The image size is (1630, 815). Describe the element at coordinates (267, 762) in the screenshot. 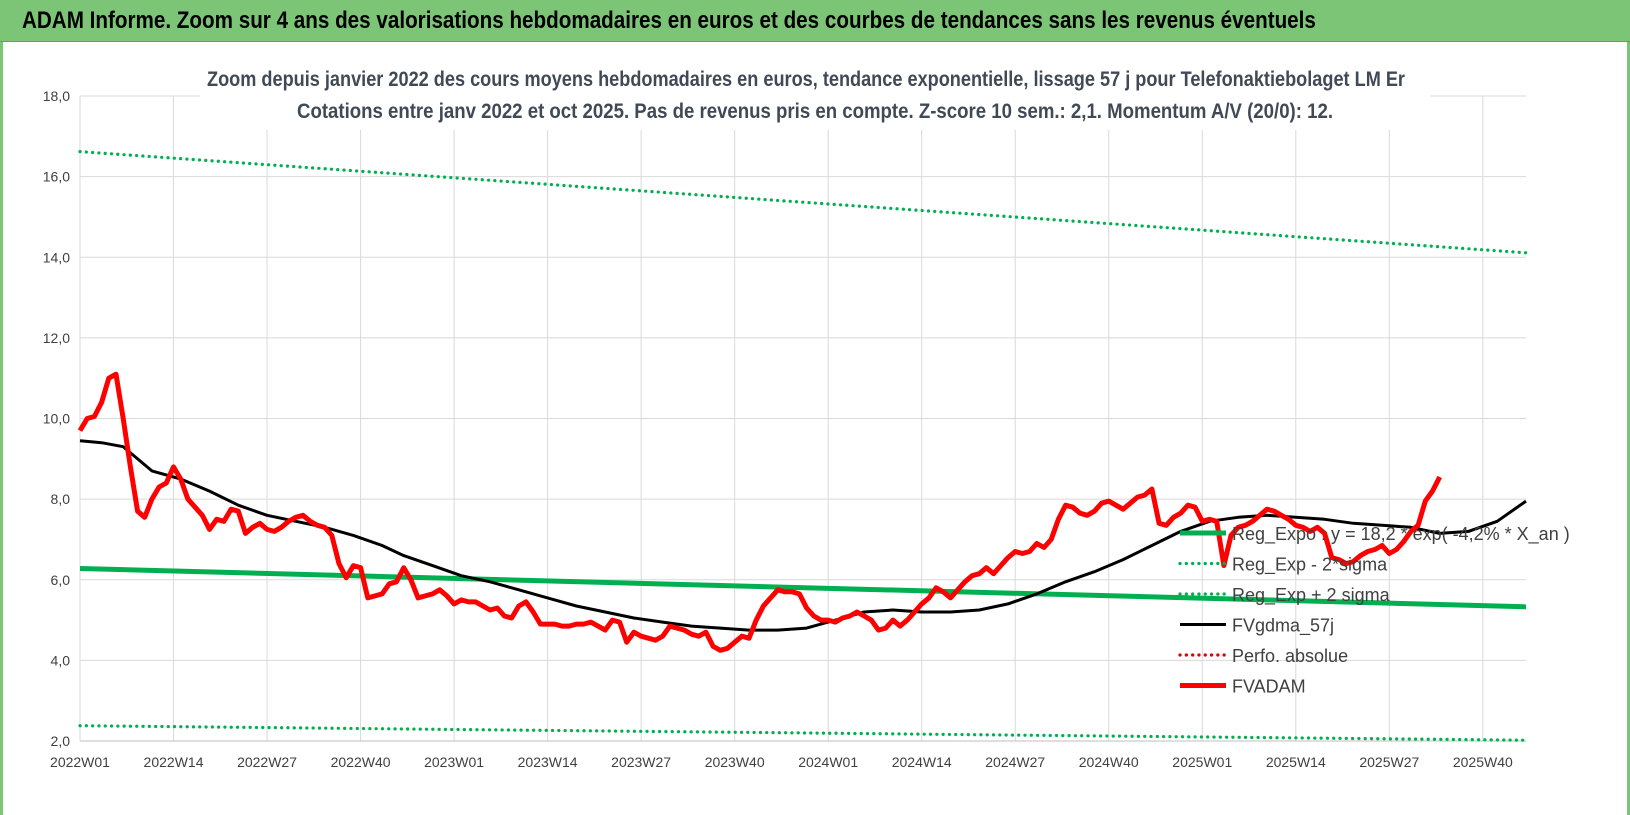

I see `x-tick-label: 2022W27` at that location.